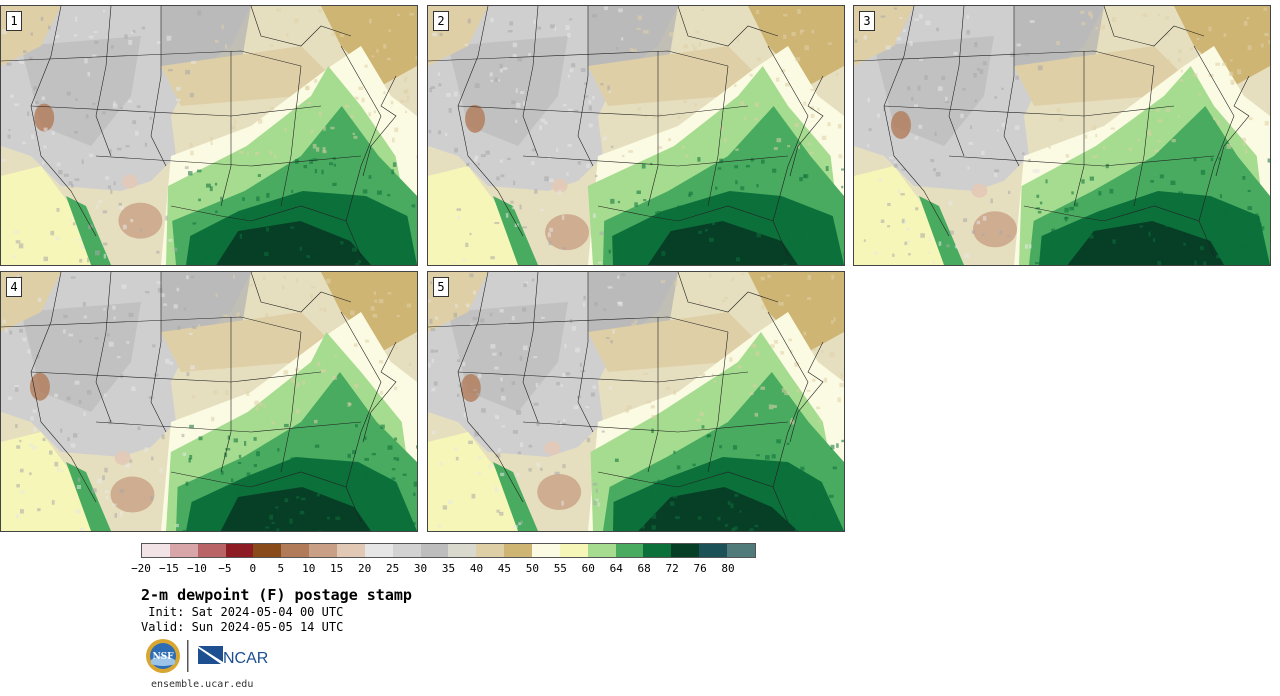 The height and width of the screenshot is (696, 1280). I want to click on nsf-logo-icon: NSF, so click(163, 656).